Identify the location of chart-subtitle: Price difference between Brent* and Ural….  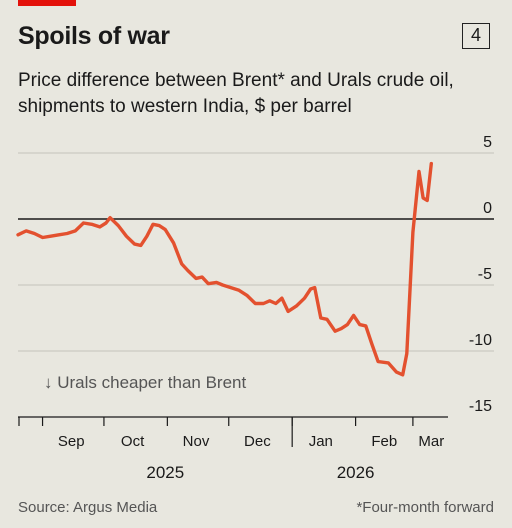
(236, 93).